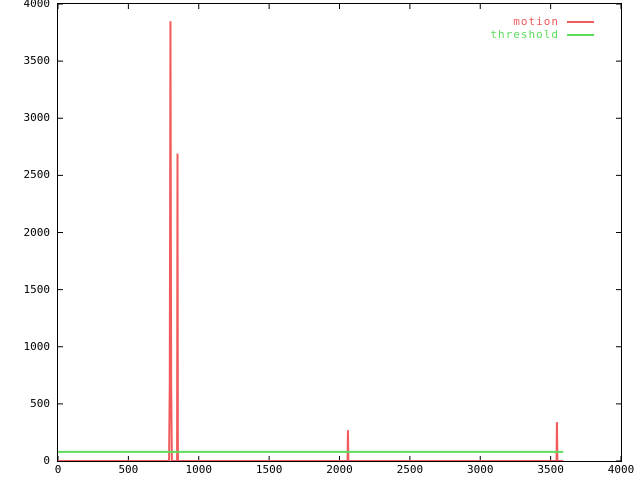 This screenshot has width=640, height=480. Describe the element at coordinates (46, 460) in the screenshot. I see `y-tick-label: 0` at that location.